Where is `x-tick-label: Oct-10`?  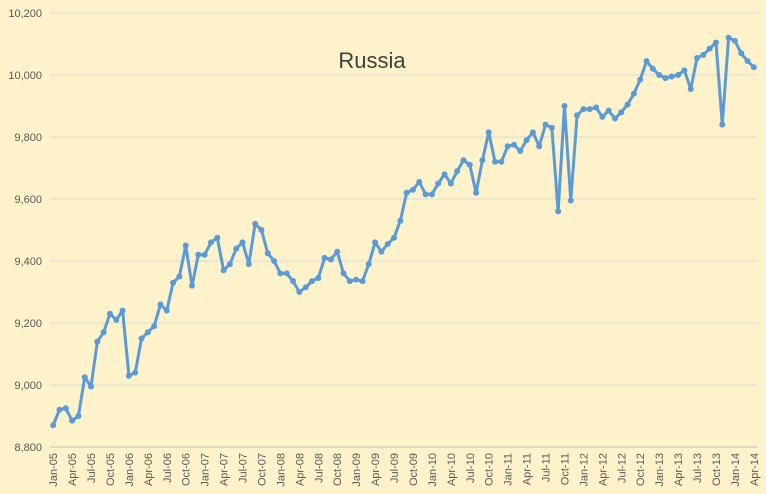 x-tick-label: Oct-10 is located at coordinates (490, 469).